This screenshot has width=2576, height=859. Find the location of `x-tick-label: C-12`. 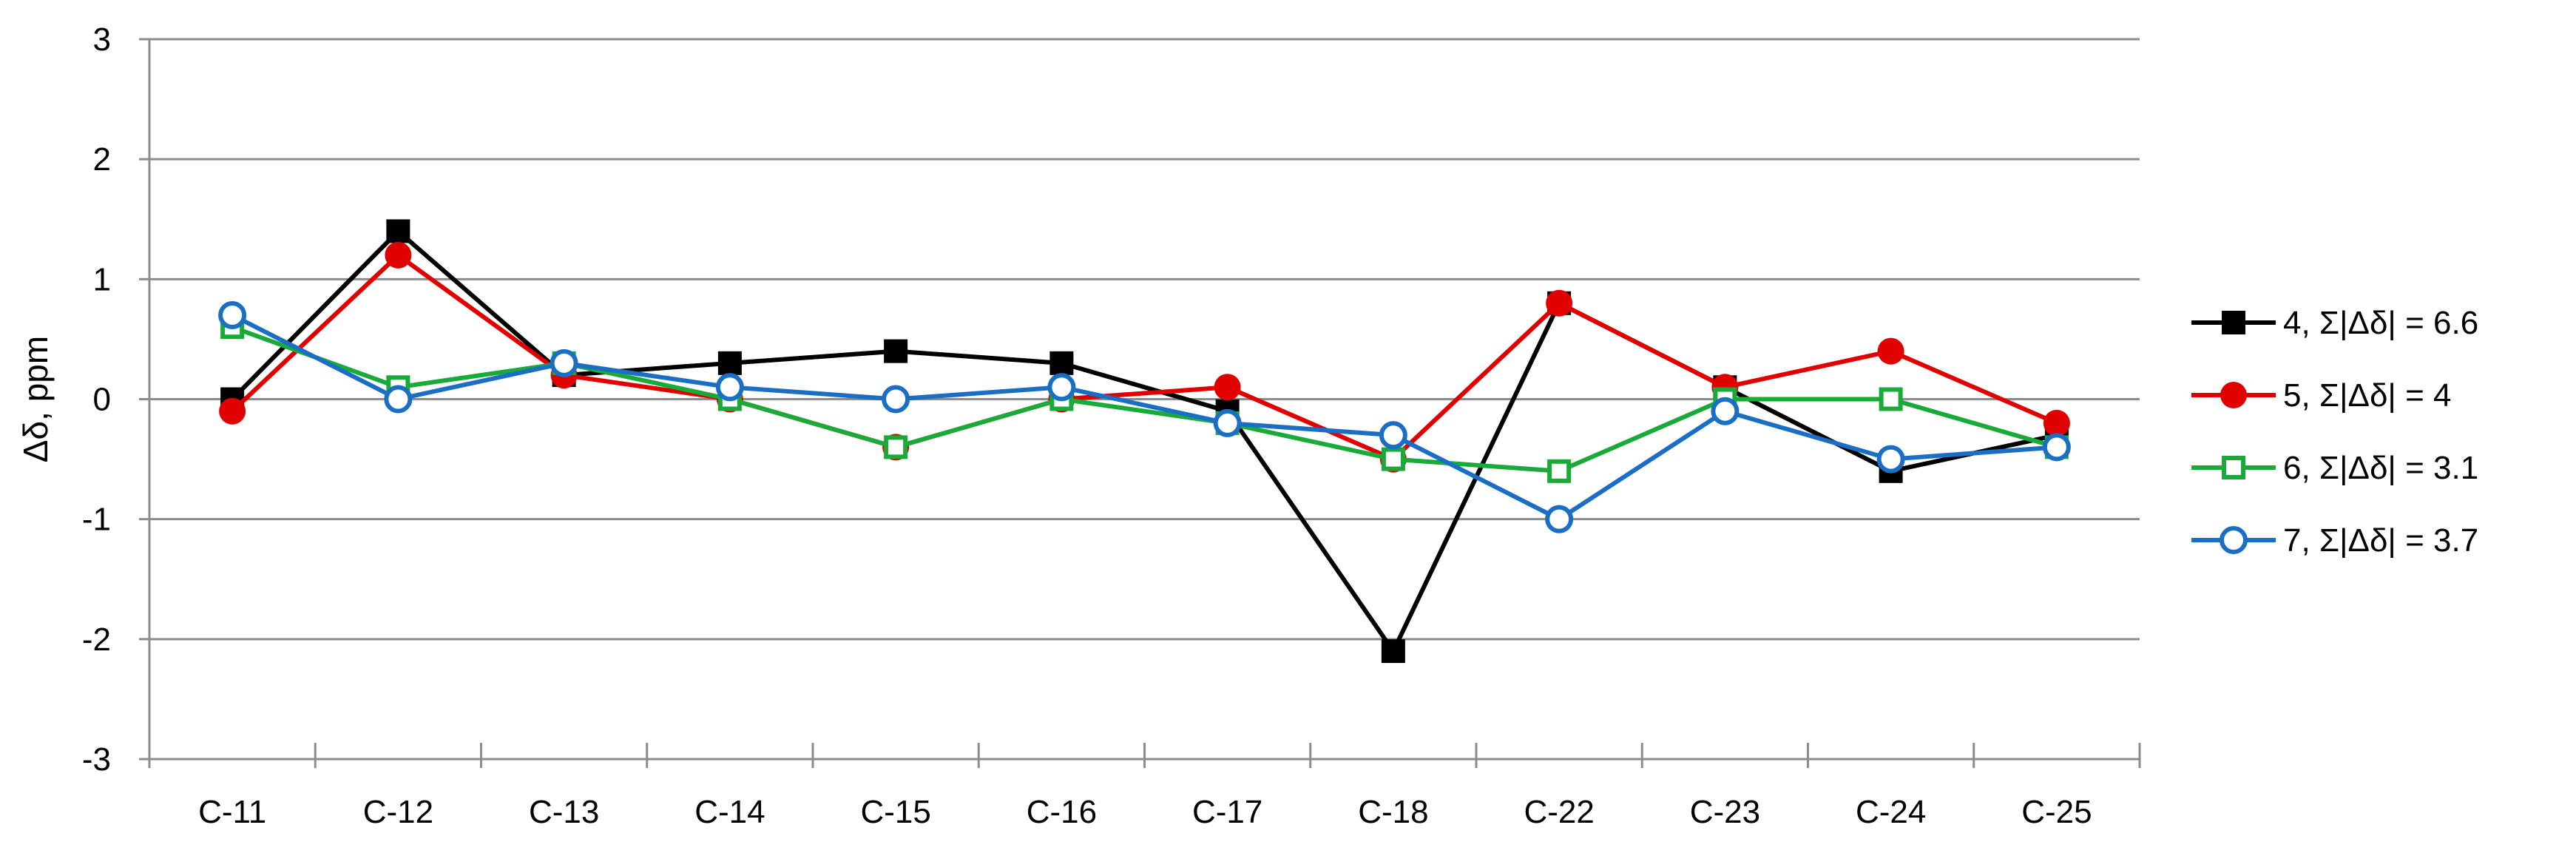

x-tick-label: C-12 is located at coordinates (398, 812).